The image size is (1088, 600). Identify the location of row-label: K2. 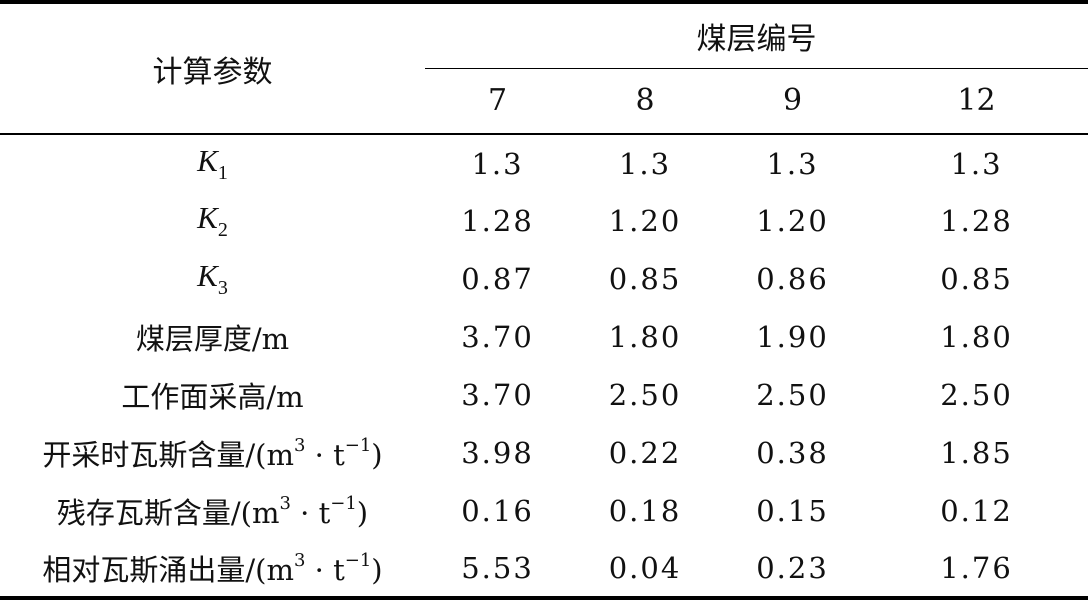
(212, 221).